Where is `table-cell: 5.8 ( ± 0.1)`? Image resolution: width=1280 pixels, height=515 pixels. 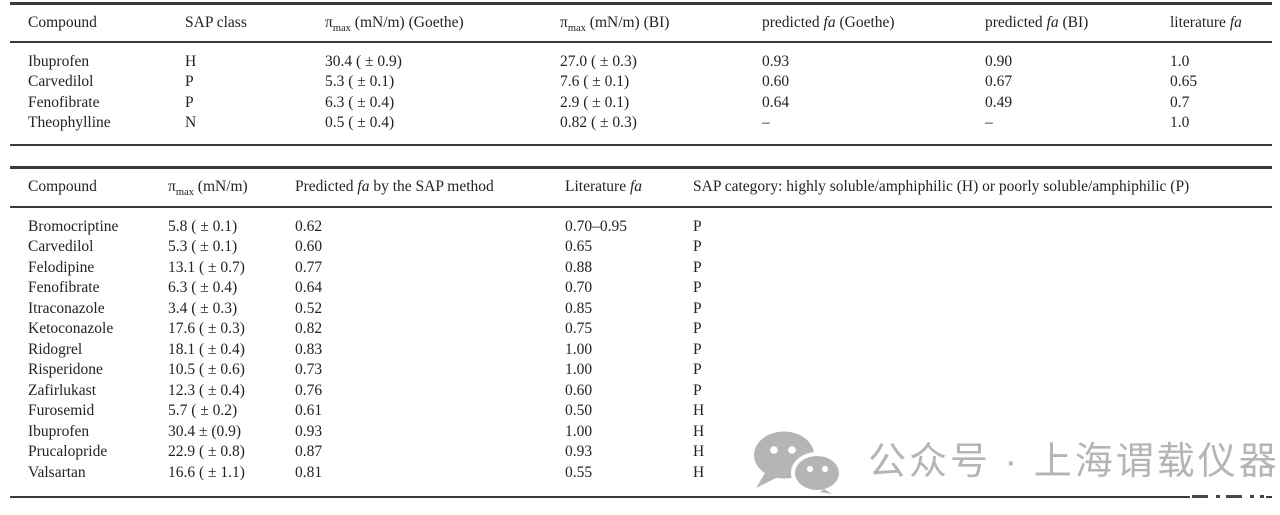 table-cell: 5.8 ( ± 0.1) is located at coordinates (203, 226).